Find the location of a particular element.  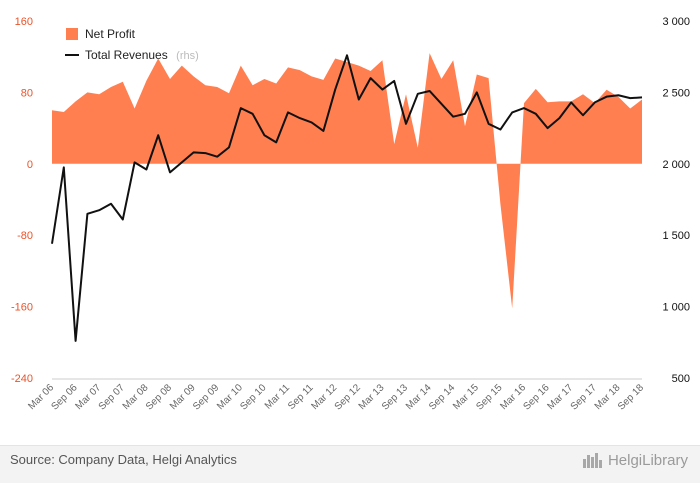

legend-label-total-revenues: Total Revenues (rhs) is located at coordinates (142, 54).